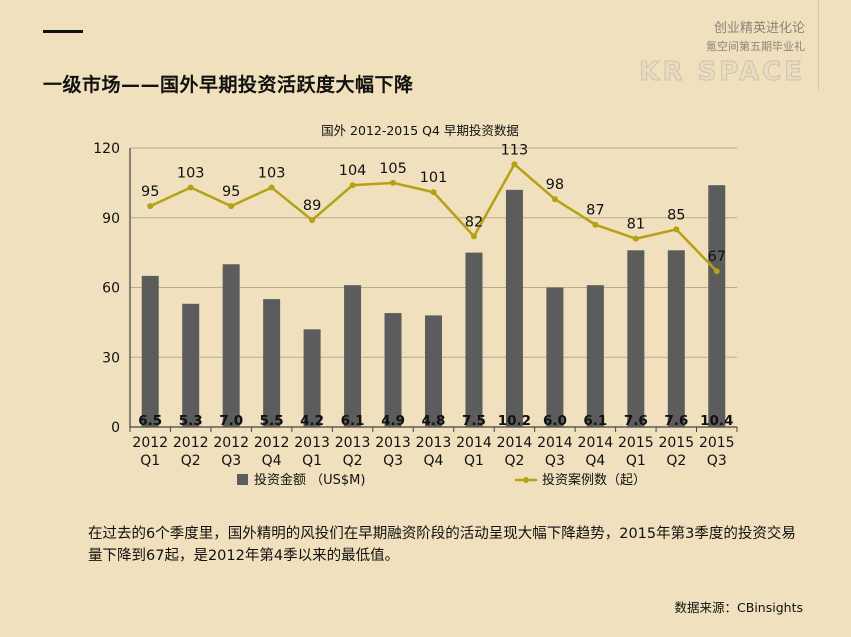 The height and width of the screenshot is (637, 851). I want to click on legend-line-label: 投资案例数（起）, so click(594, 480).